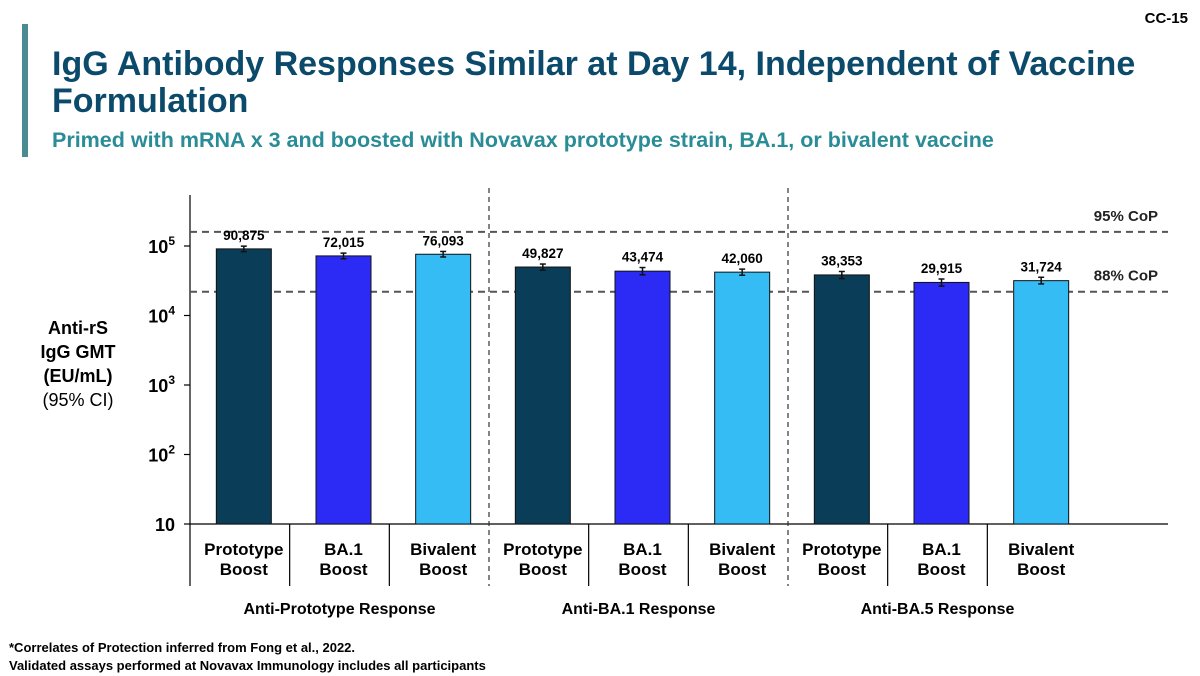  Describe the element at coordinates (344, 242) in the screenshot. I see `data-label: 72,015` at that location.